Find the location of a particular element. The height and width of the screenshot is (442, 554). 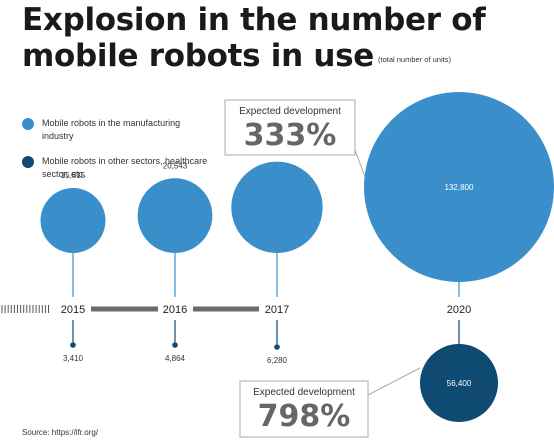

x-tick-label-2017: 2017 is located at coordinates (277, 310).